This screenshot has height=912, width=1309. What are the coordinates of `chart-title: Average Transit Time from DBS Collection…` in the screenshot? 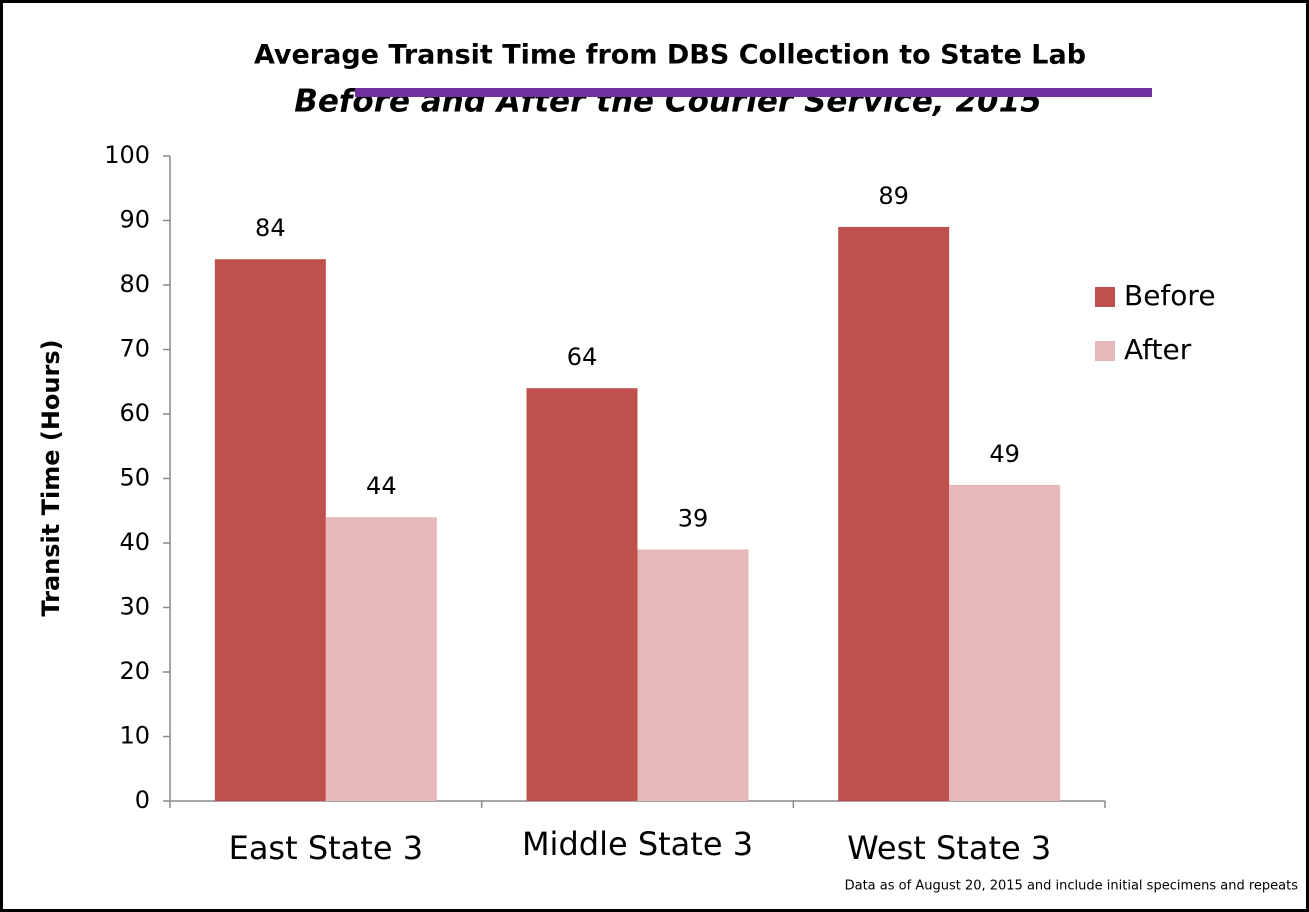 It's located at (670, 55).